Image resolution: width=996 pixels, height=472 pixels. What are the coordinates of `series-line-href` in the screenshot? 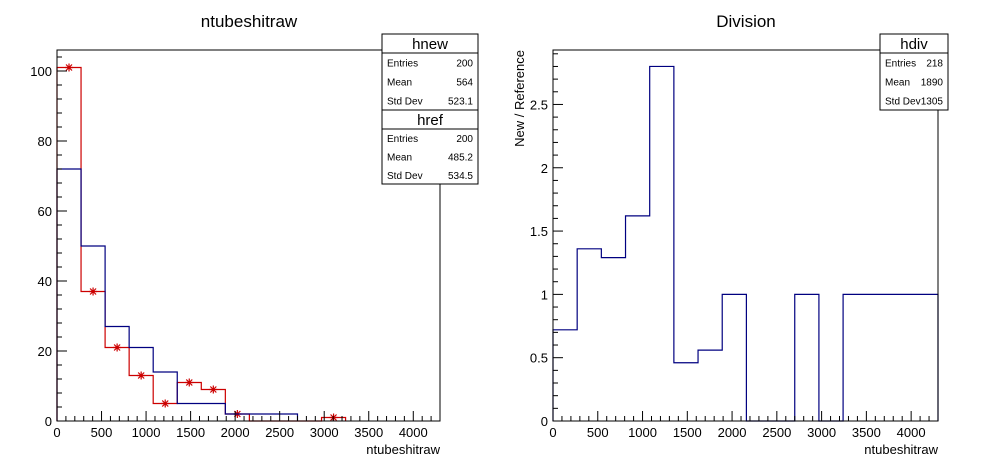 It's located at (177, 294).